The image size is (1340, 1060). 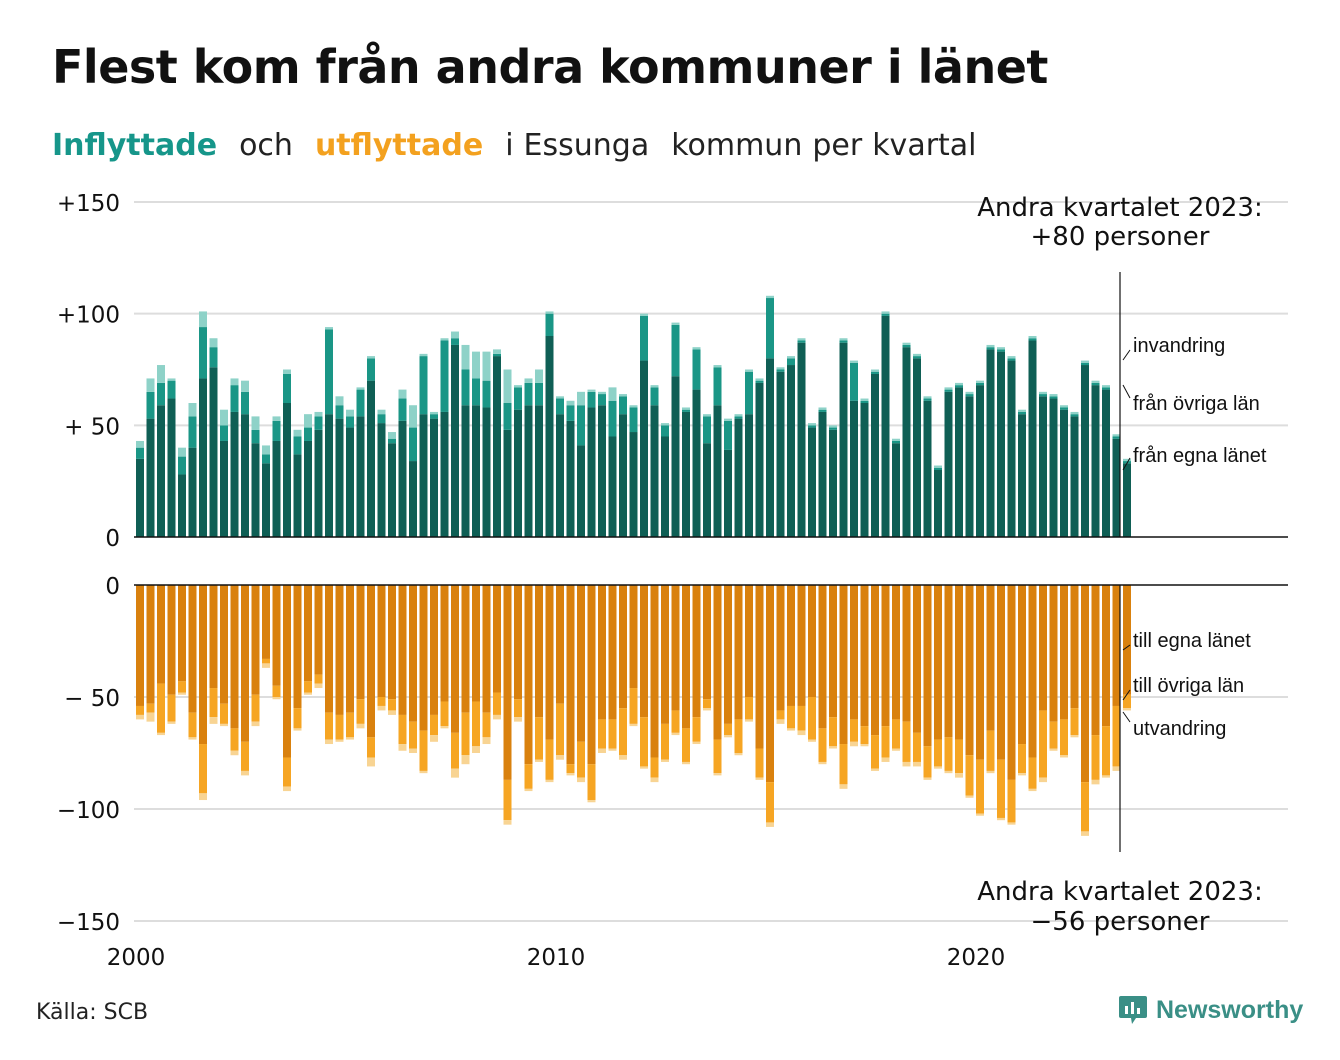 What do you see at coordinates (737, 145) in the screenshot?
I see `subtitle-word: kommun` at bounding box center [737, 145].